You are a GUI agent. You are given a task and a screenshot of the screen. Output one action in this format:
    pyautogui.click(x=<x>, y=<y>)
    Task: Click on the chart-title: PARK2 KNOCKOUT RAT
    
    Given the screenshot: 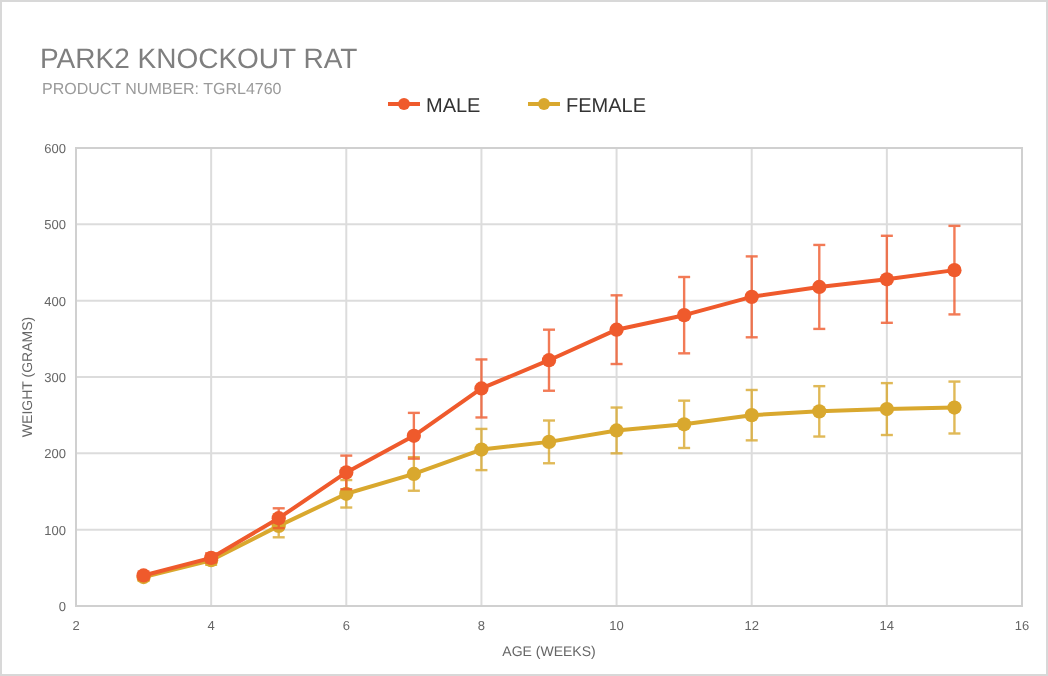 What is the action you would take?
    pyautogui.click(x=199, y=58)
    